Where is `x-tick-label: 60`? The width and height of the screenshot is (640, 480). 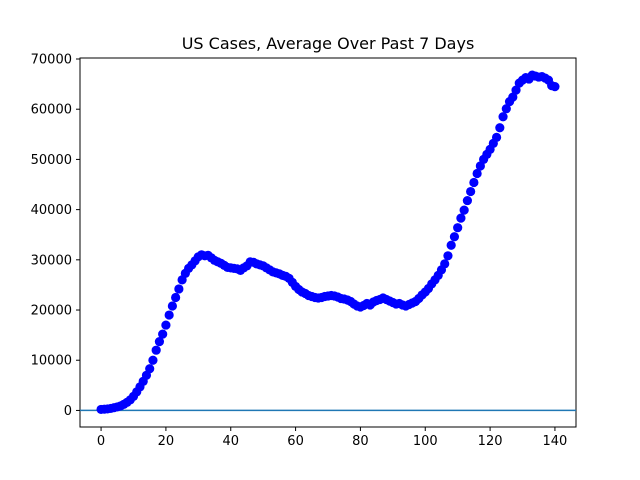 x-tick-label: 60 is located at coordinates (295, 441).